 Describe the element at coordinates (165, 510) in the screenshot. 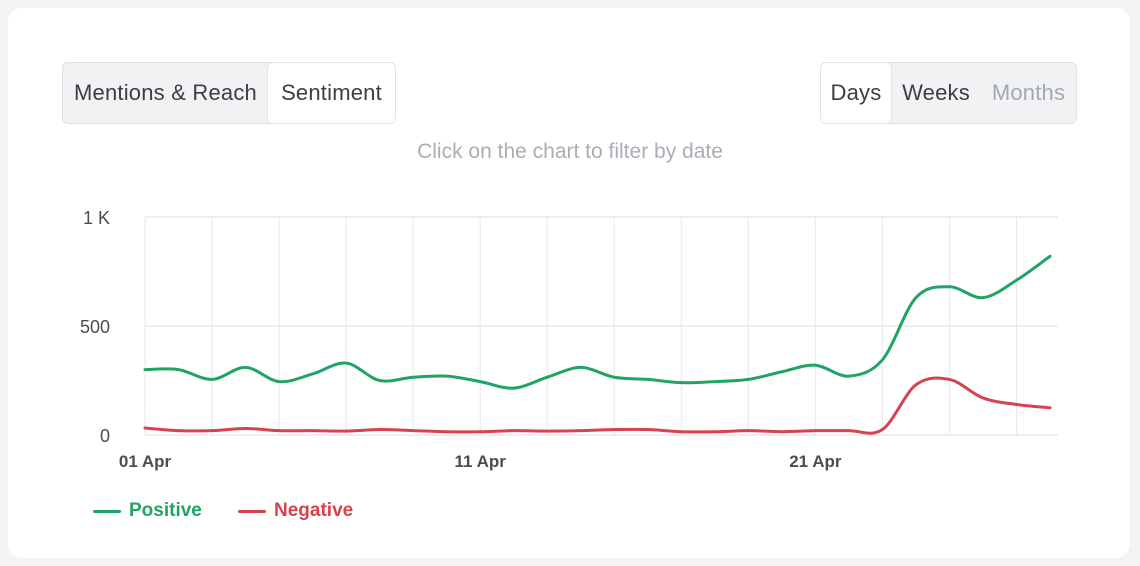

I see `legend-label-positive: Positive` at that location.